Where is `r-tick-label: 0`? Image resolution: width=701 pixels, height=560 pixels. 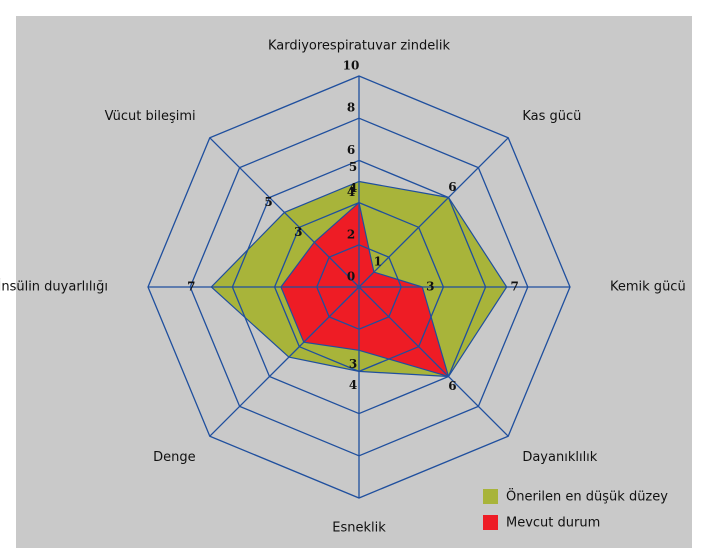 r-tick-label: 0 is located at coordinates (351, 277).